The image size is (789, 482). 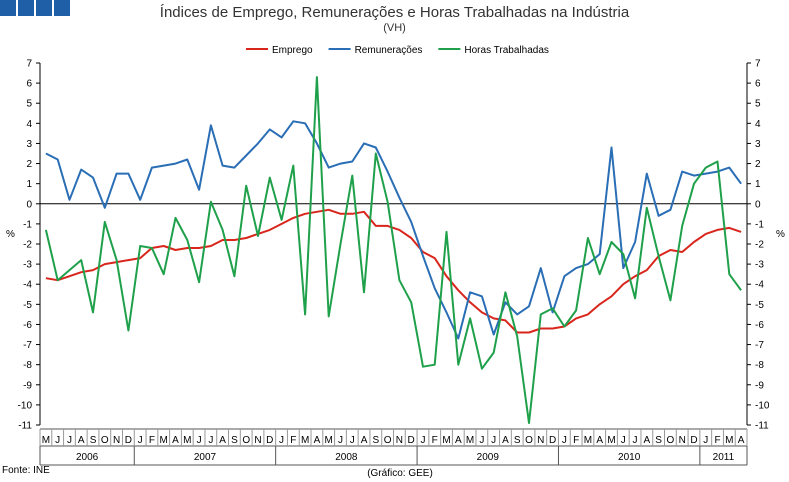 What do you see at coordinates (27, 245) in the screenshot?
I see `y-tick-label-left: -2` at bounding box center [27, 245].